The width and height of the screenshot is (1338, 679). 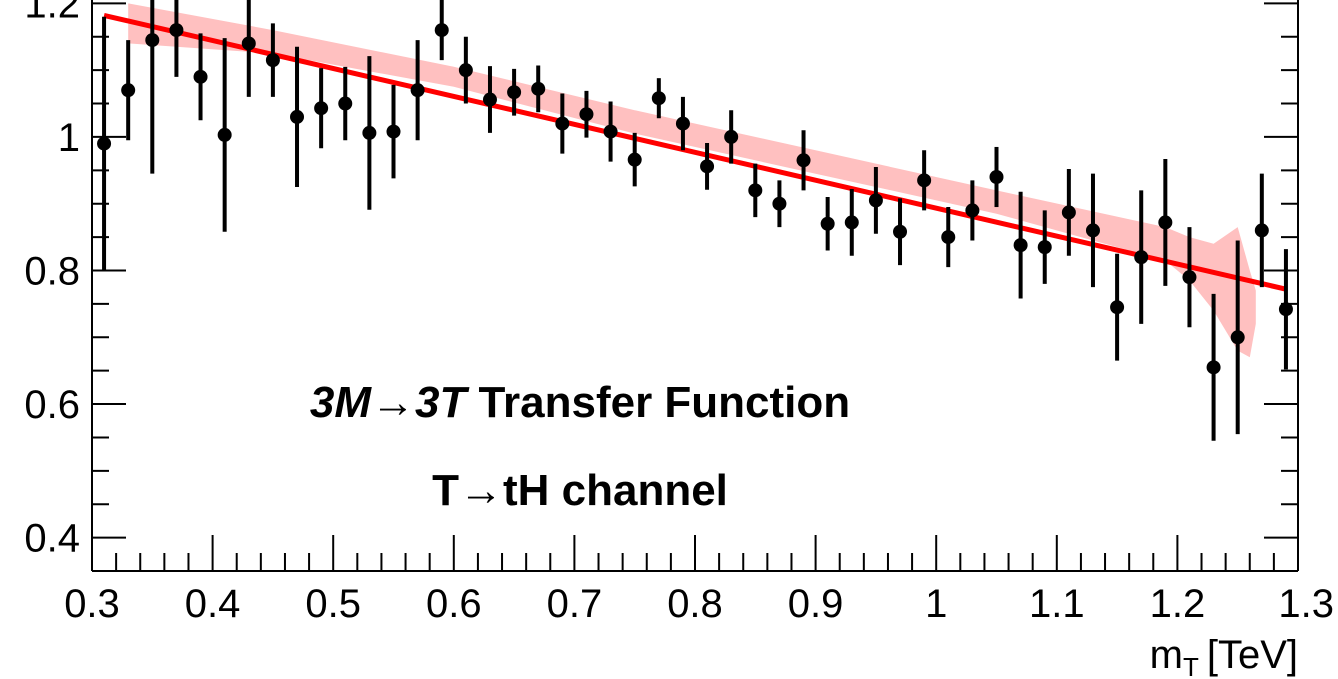 What do you see at coordinates (1306, 604) in the screenshot?
I see `x-tick-label: 1.3` at bounding box center [1306, 604].